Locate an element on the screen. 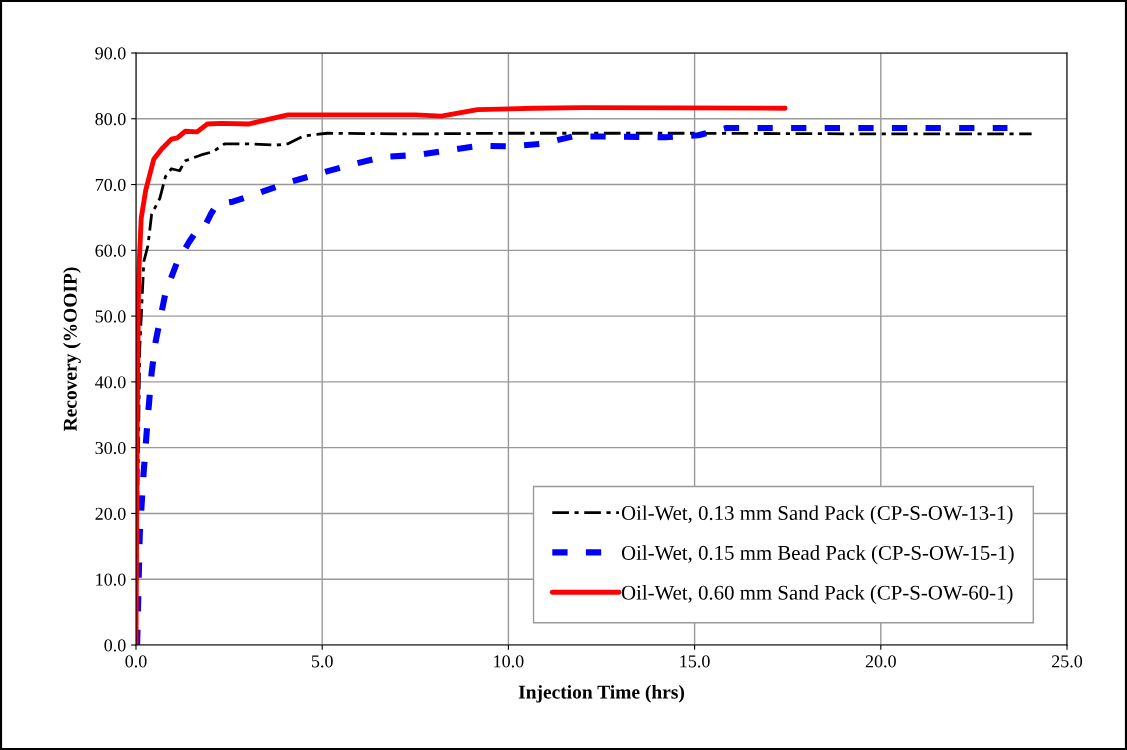 The image size is (1127, 750). y-tick-label: 50.0 is located at coordinates (110, 316).